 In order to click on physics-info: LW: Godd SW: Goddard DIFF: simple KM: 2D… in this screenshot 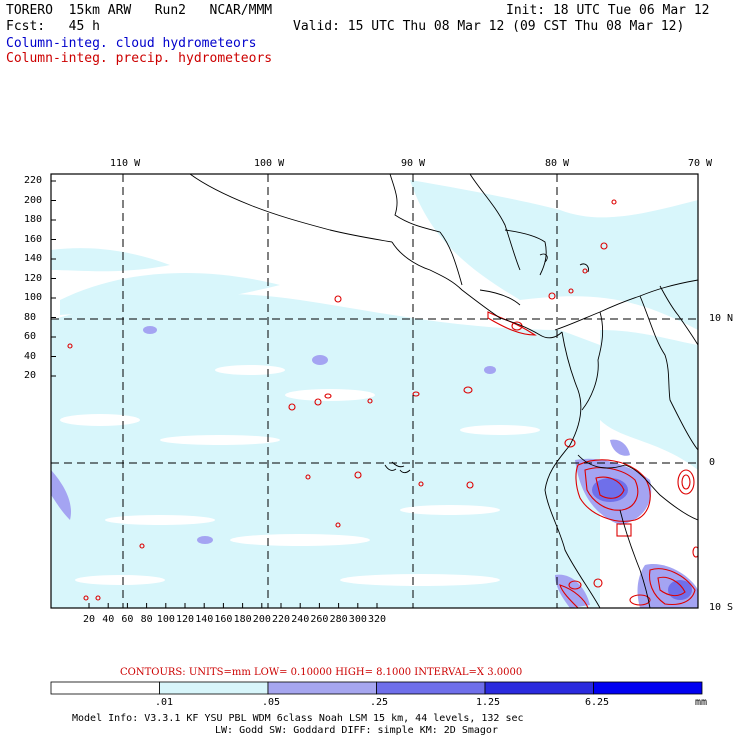, I will do `click(356, 730)`.